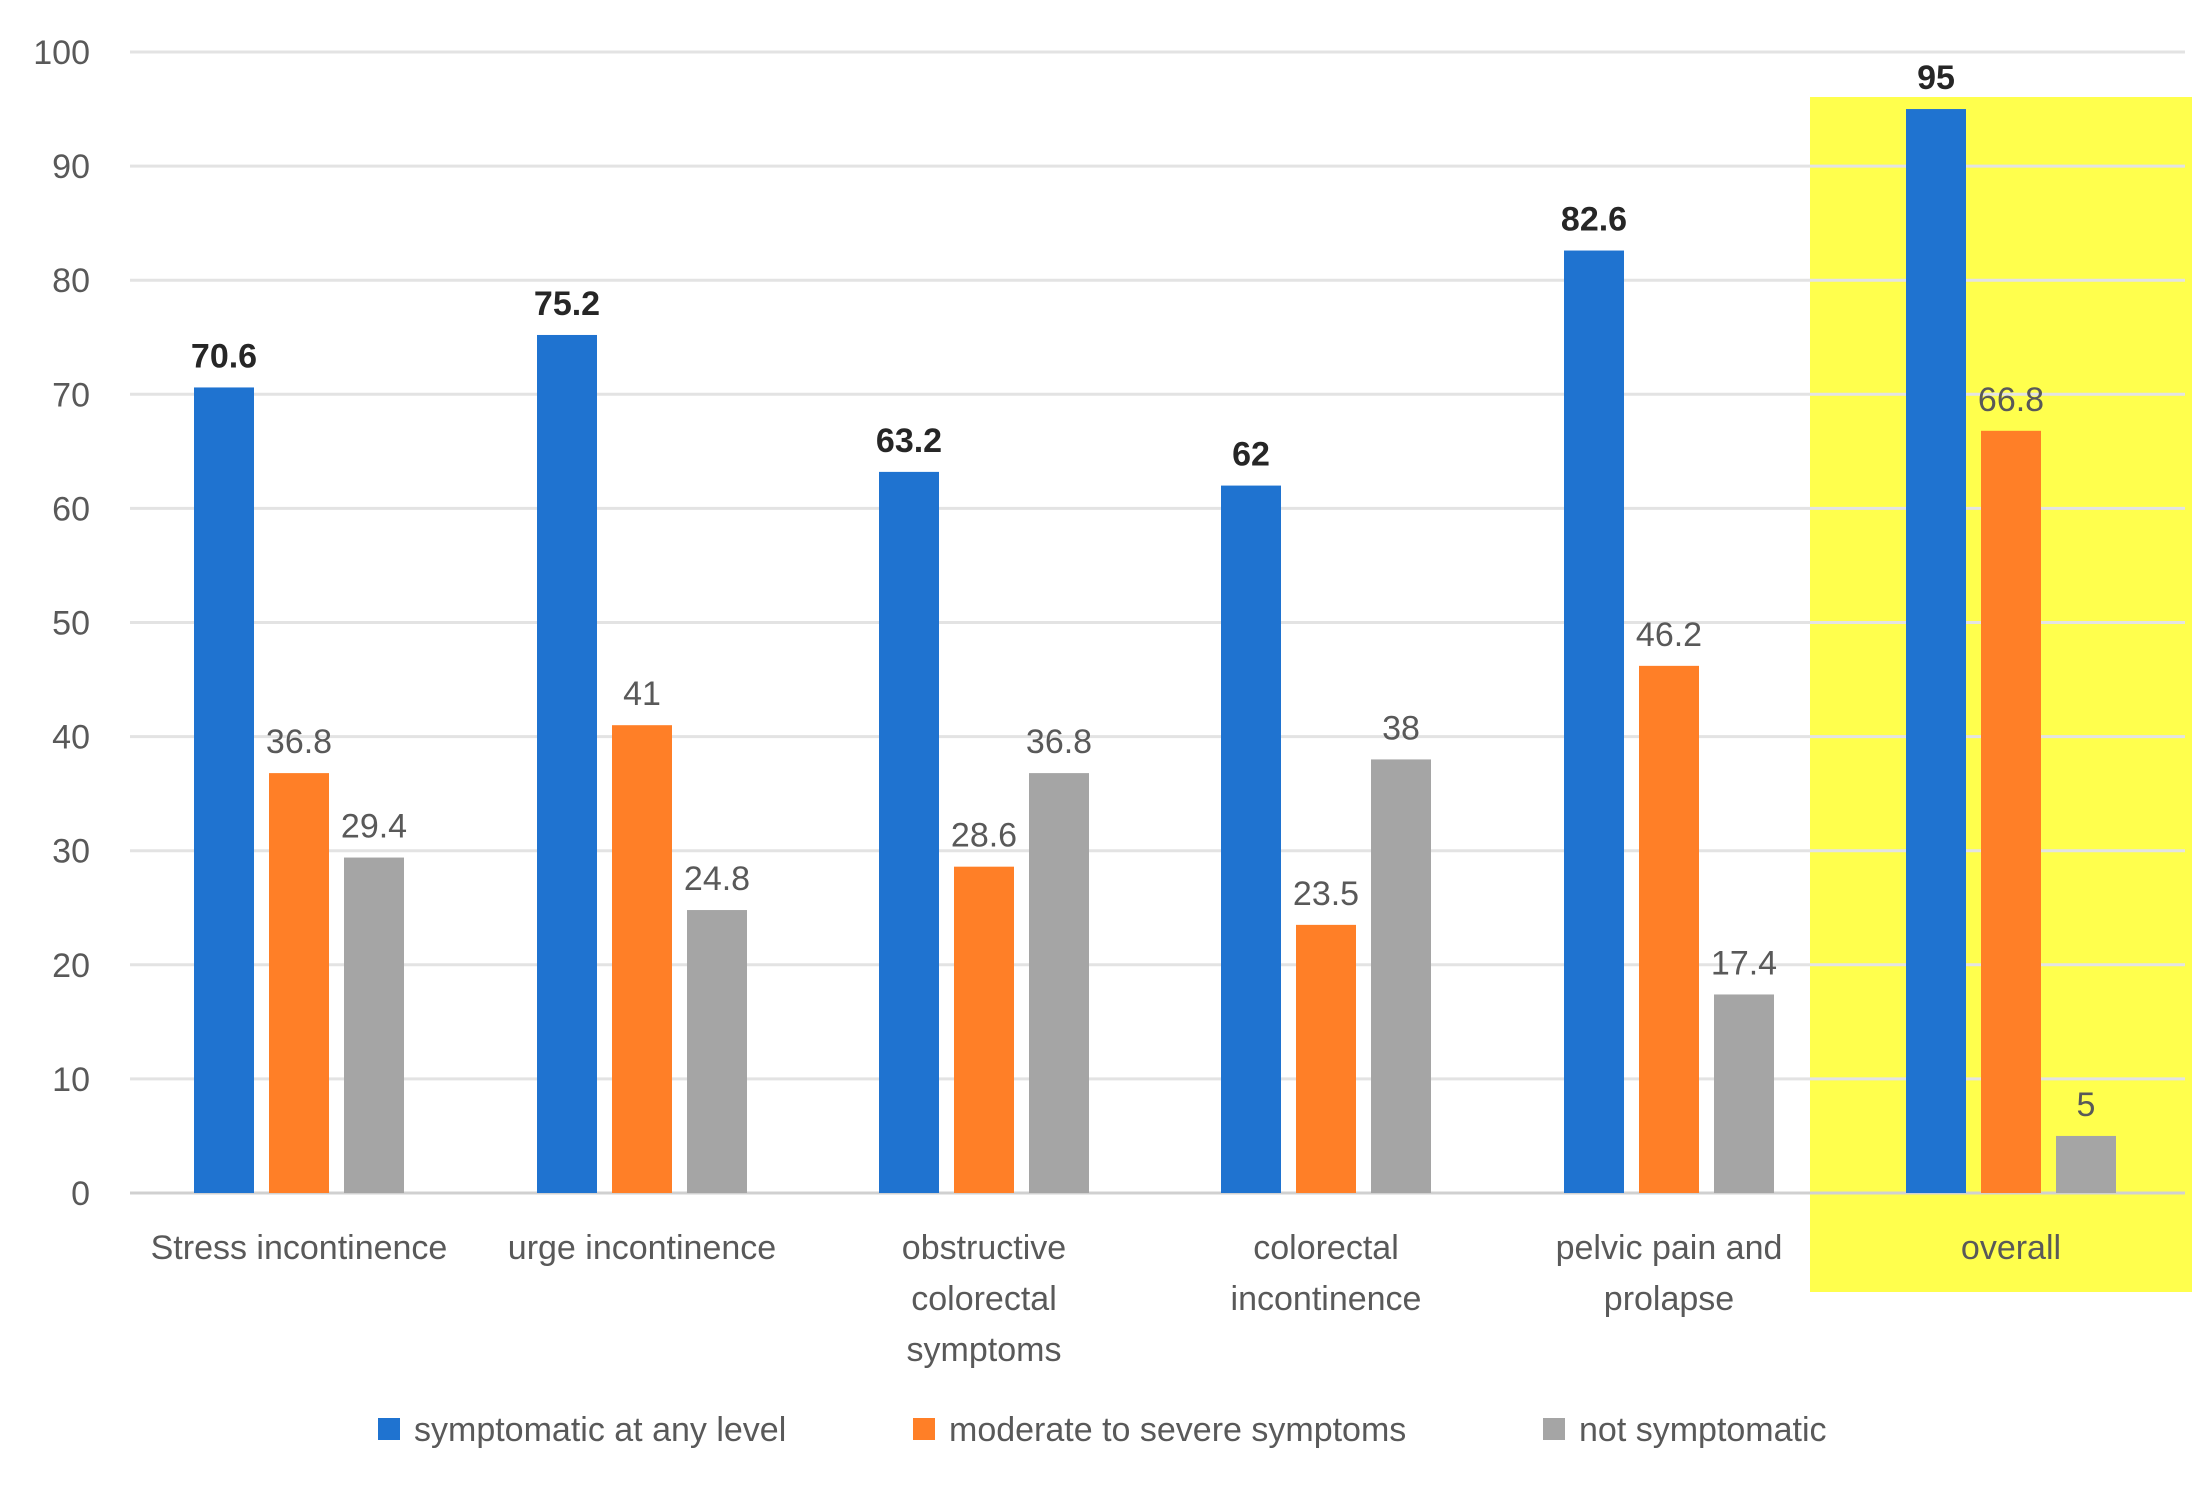  Describe the element at coordinates (1401, 976) in the screenshot. I see `bar-s2-c3` at that location.